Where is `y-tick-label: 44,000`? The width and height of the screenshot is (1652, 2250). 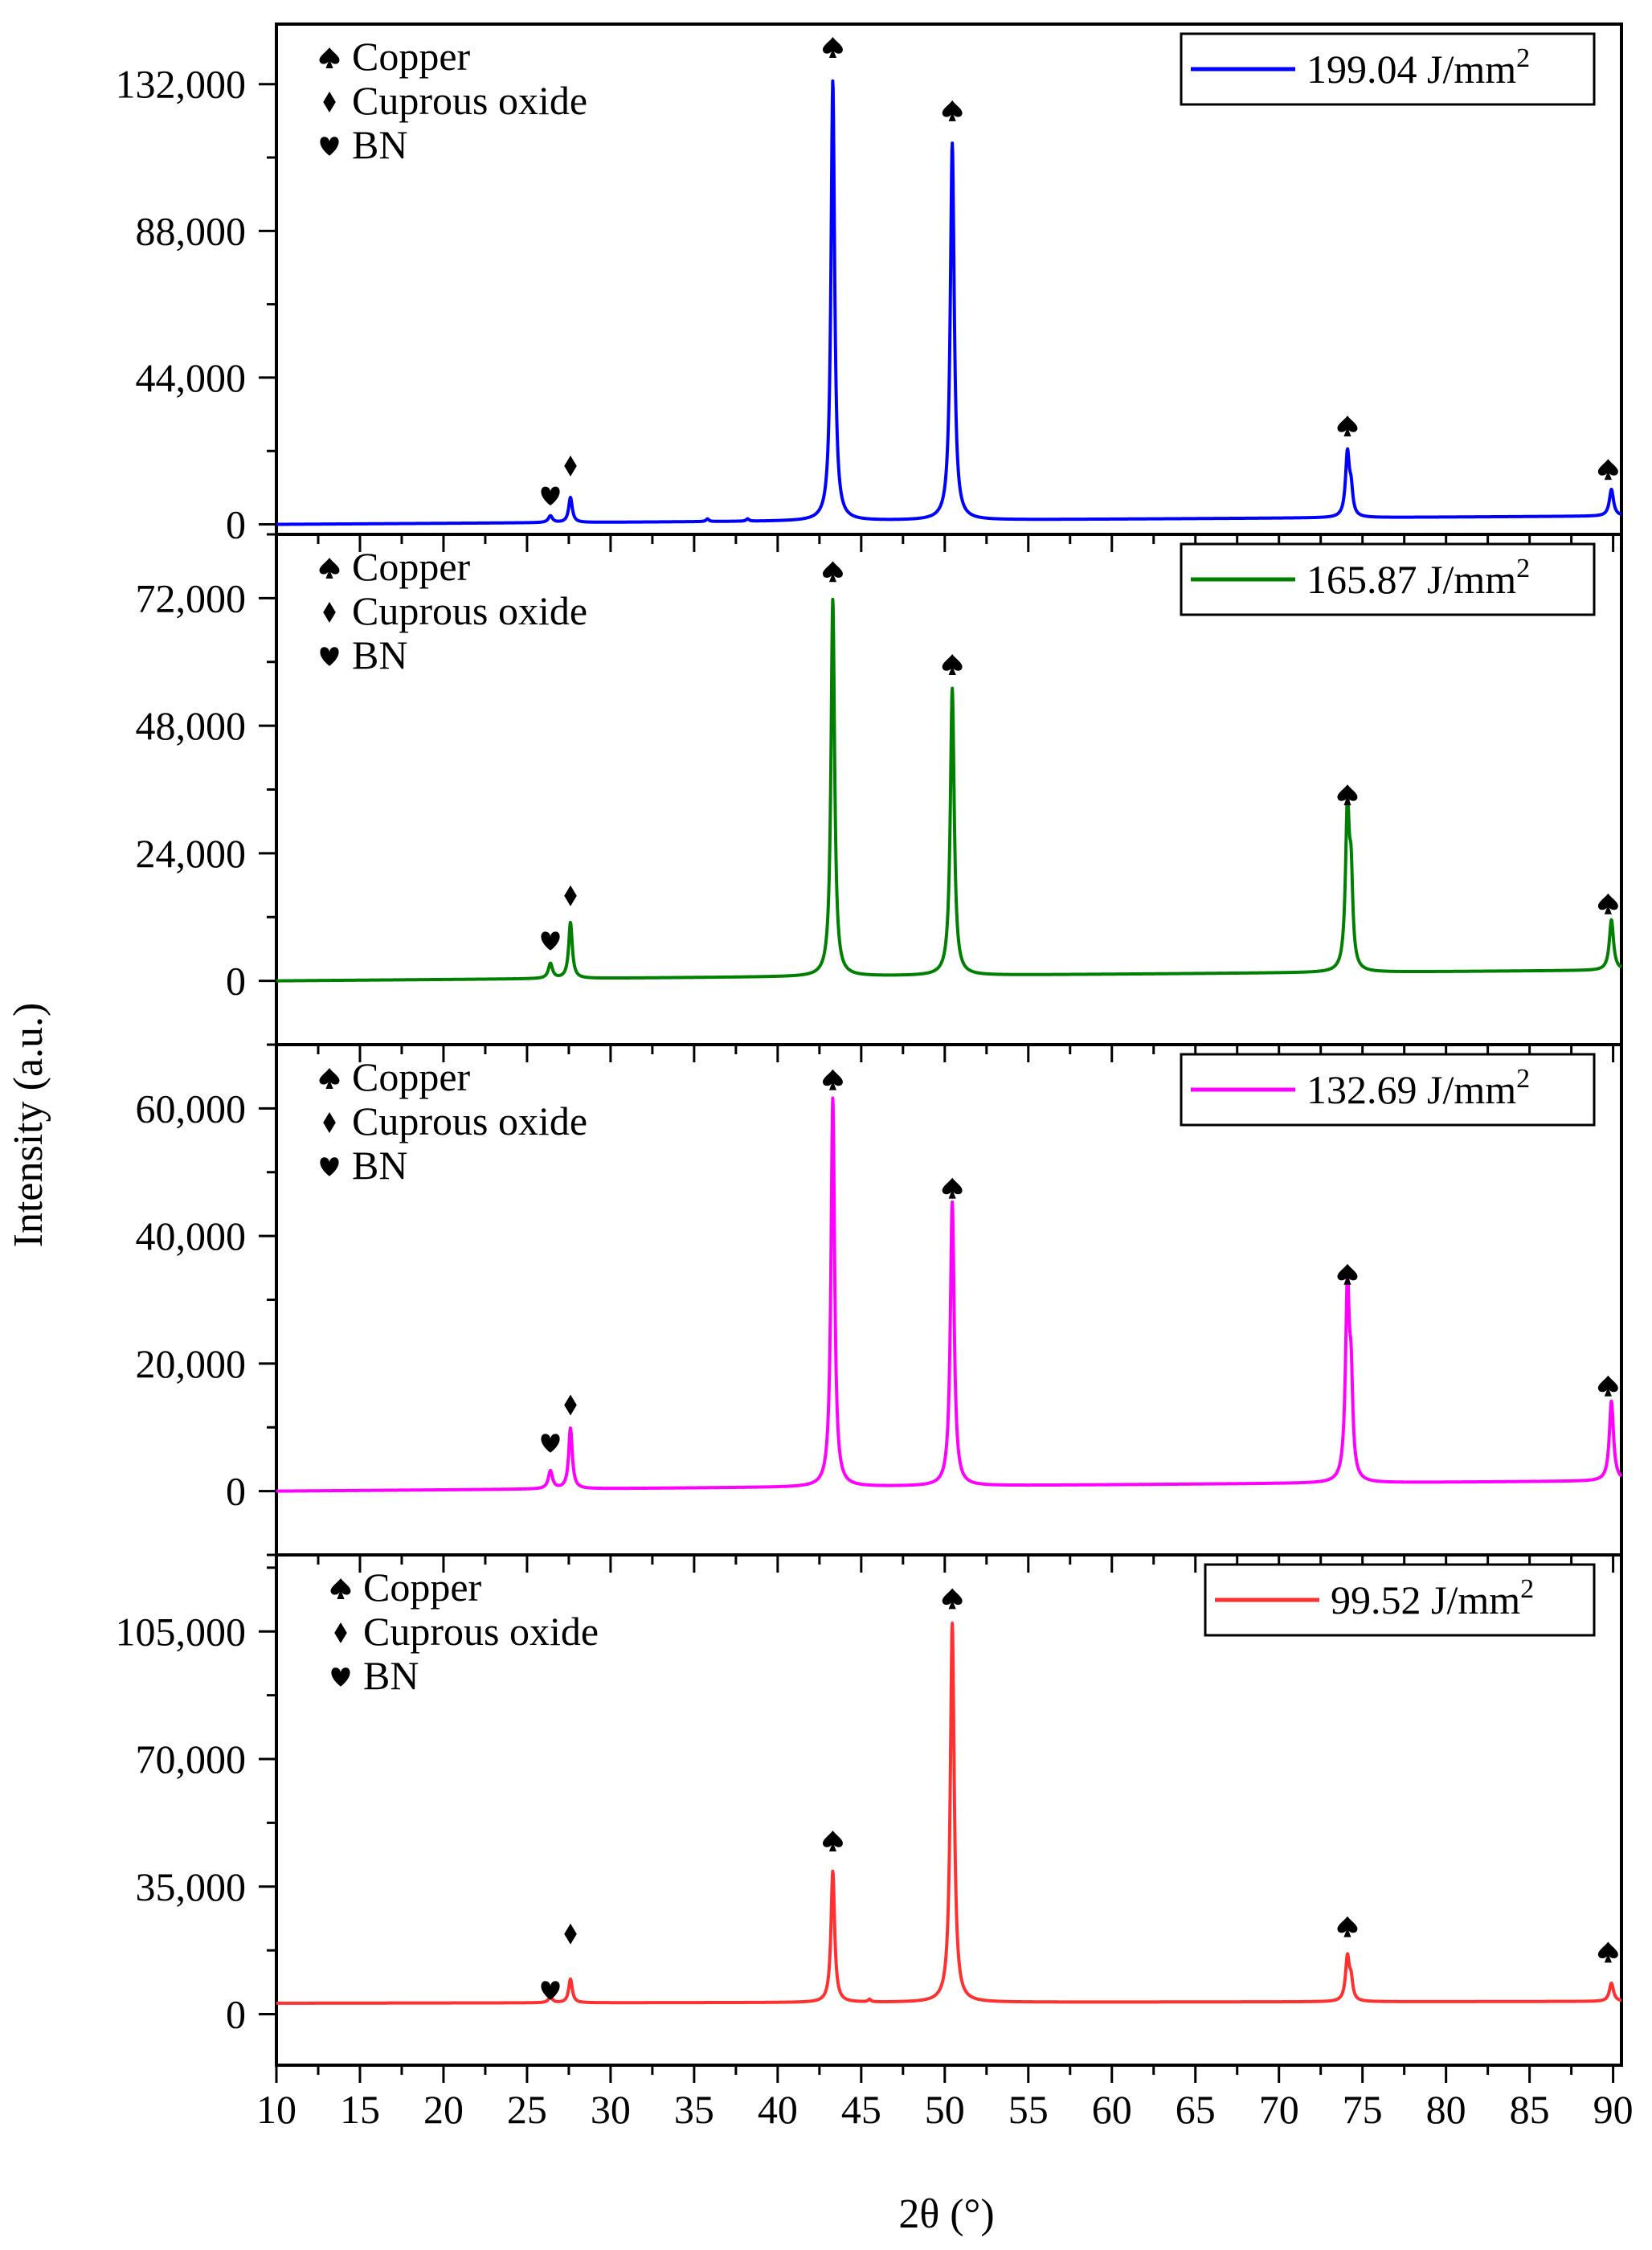 y-tick-label: 44,000 is located at coordinates (192, 377).